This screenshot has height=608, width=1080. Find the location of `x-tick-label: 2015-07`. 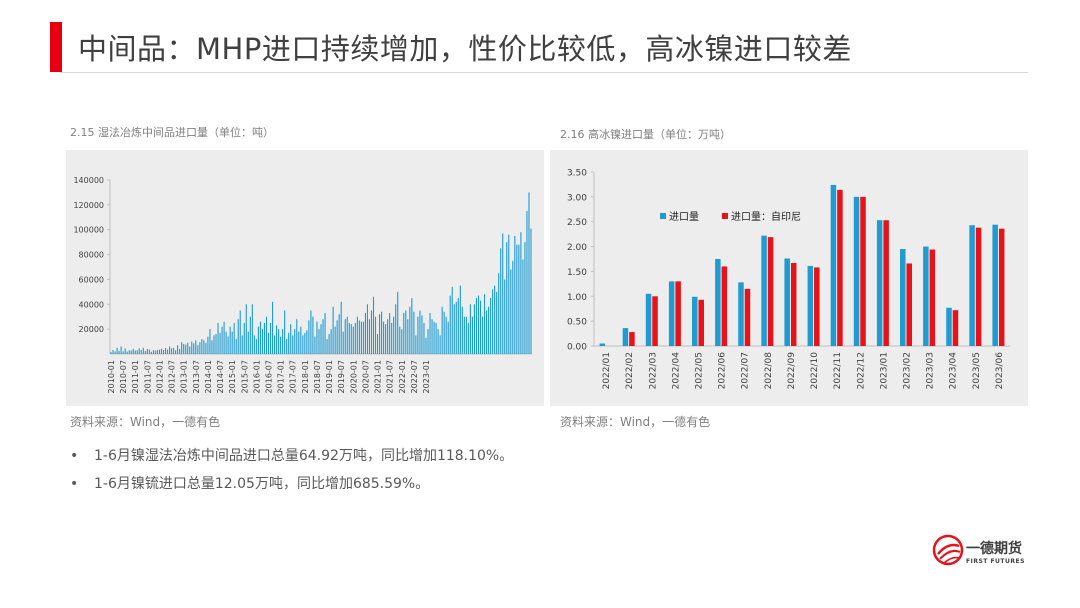

x-tick-label: 2015-07 is located at coordinates (244, 376).